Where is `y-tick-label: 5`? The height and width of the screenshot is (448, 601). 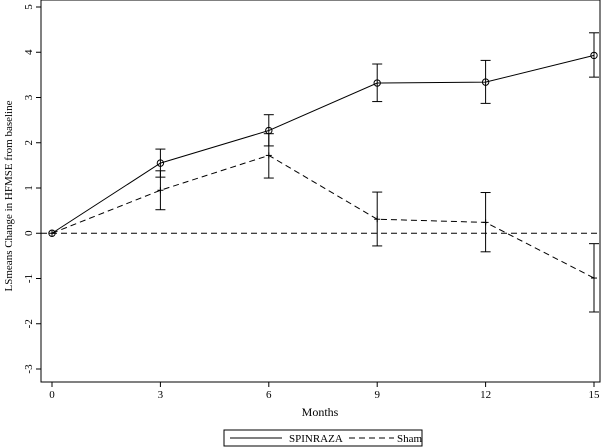
y-tick-label: 5 is located at coordinates (29, 7).